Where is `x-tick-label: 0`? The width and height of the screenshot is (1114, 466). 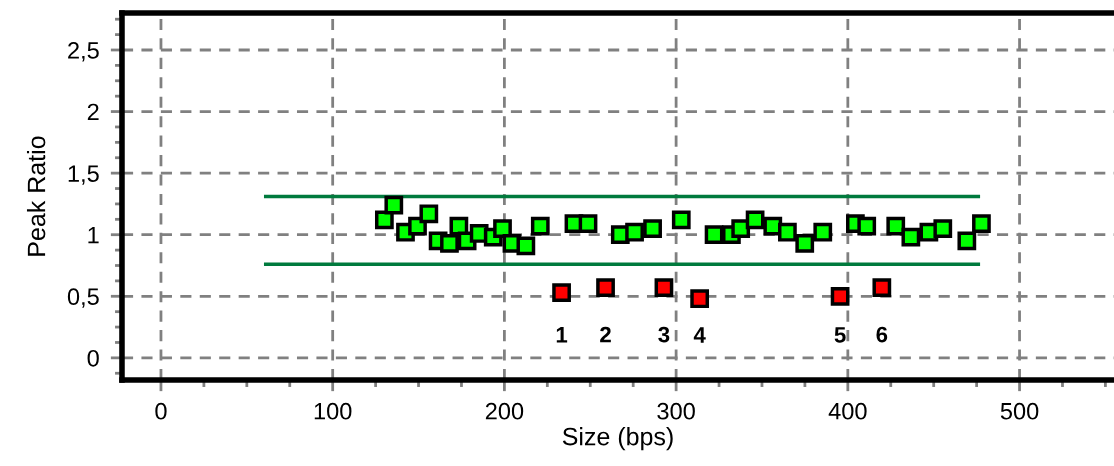
x-tick-label: 0 is located at coordinates (161, 411).